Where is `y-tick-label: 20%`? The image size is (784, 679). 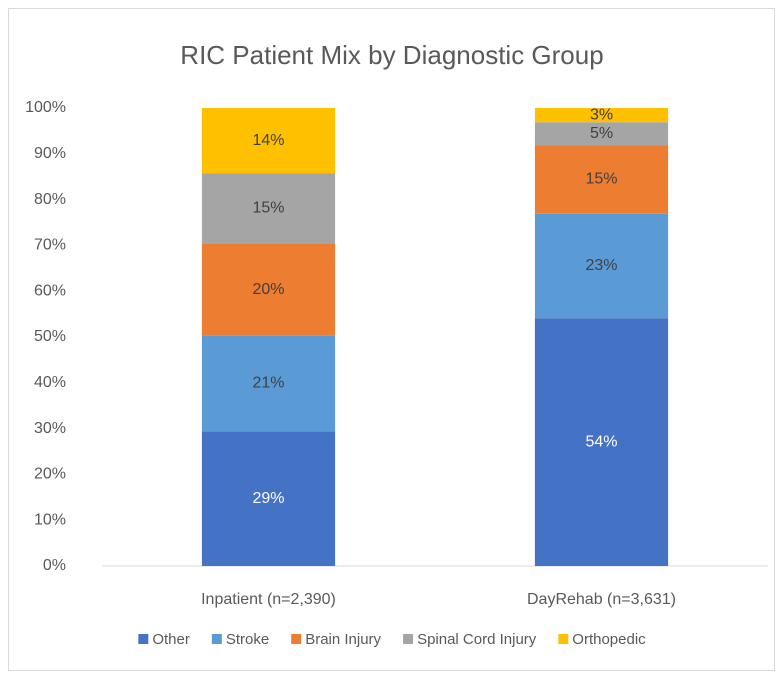
y-tick-label: 20% is located at coordinates (50, 474).